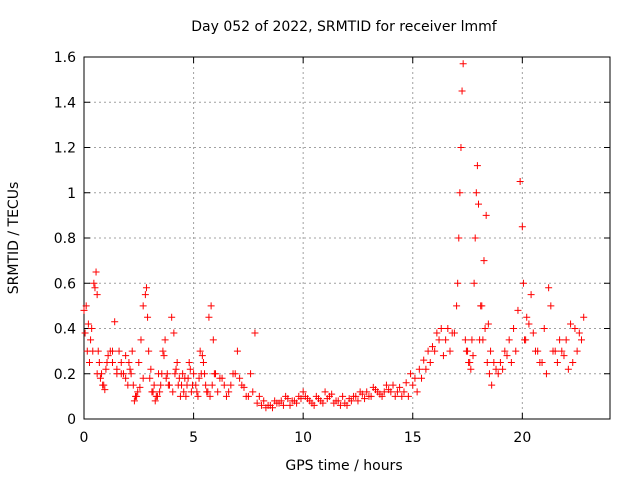 The height and width of the screenshot is (480, 640). I want to click on x-tick-label: 15, so click(413, 438).